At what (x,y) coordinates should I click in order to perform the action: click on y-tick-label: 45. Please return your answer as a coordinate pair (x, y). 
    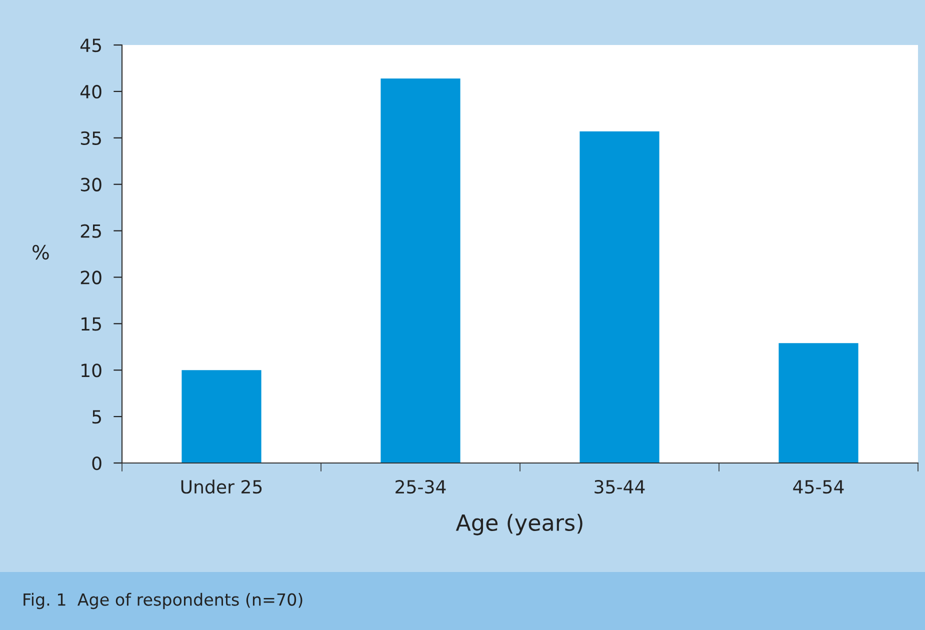
    Looking at the image, I should click on (90, 45).